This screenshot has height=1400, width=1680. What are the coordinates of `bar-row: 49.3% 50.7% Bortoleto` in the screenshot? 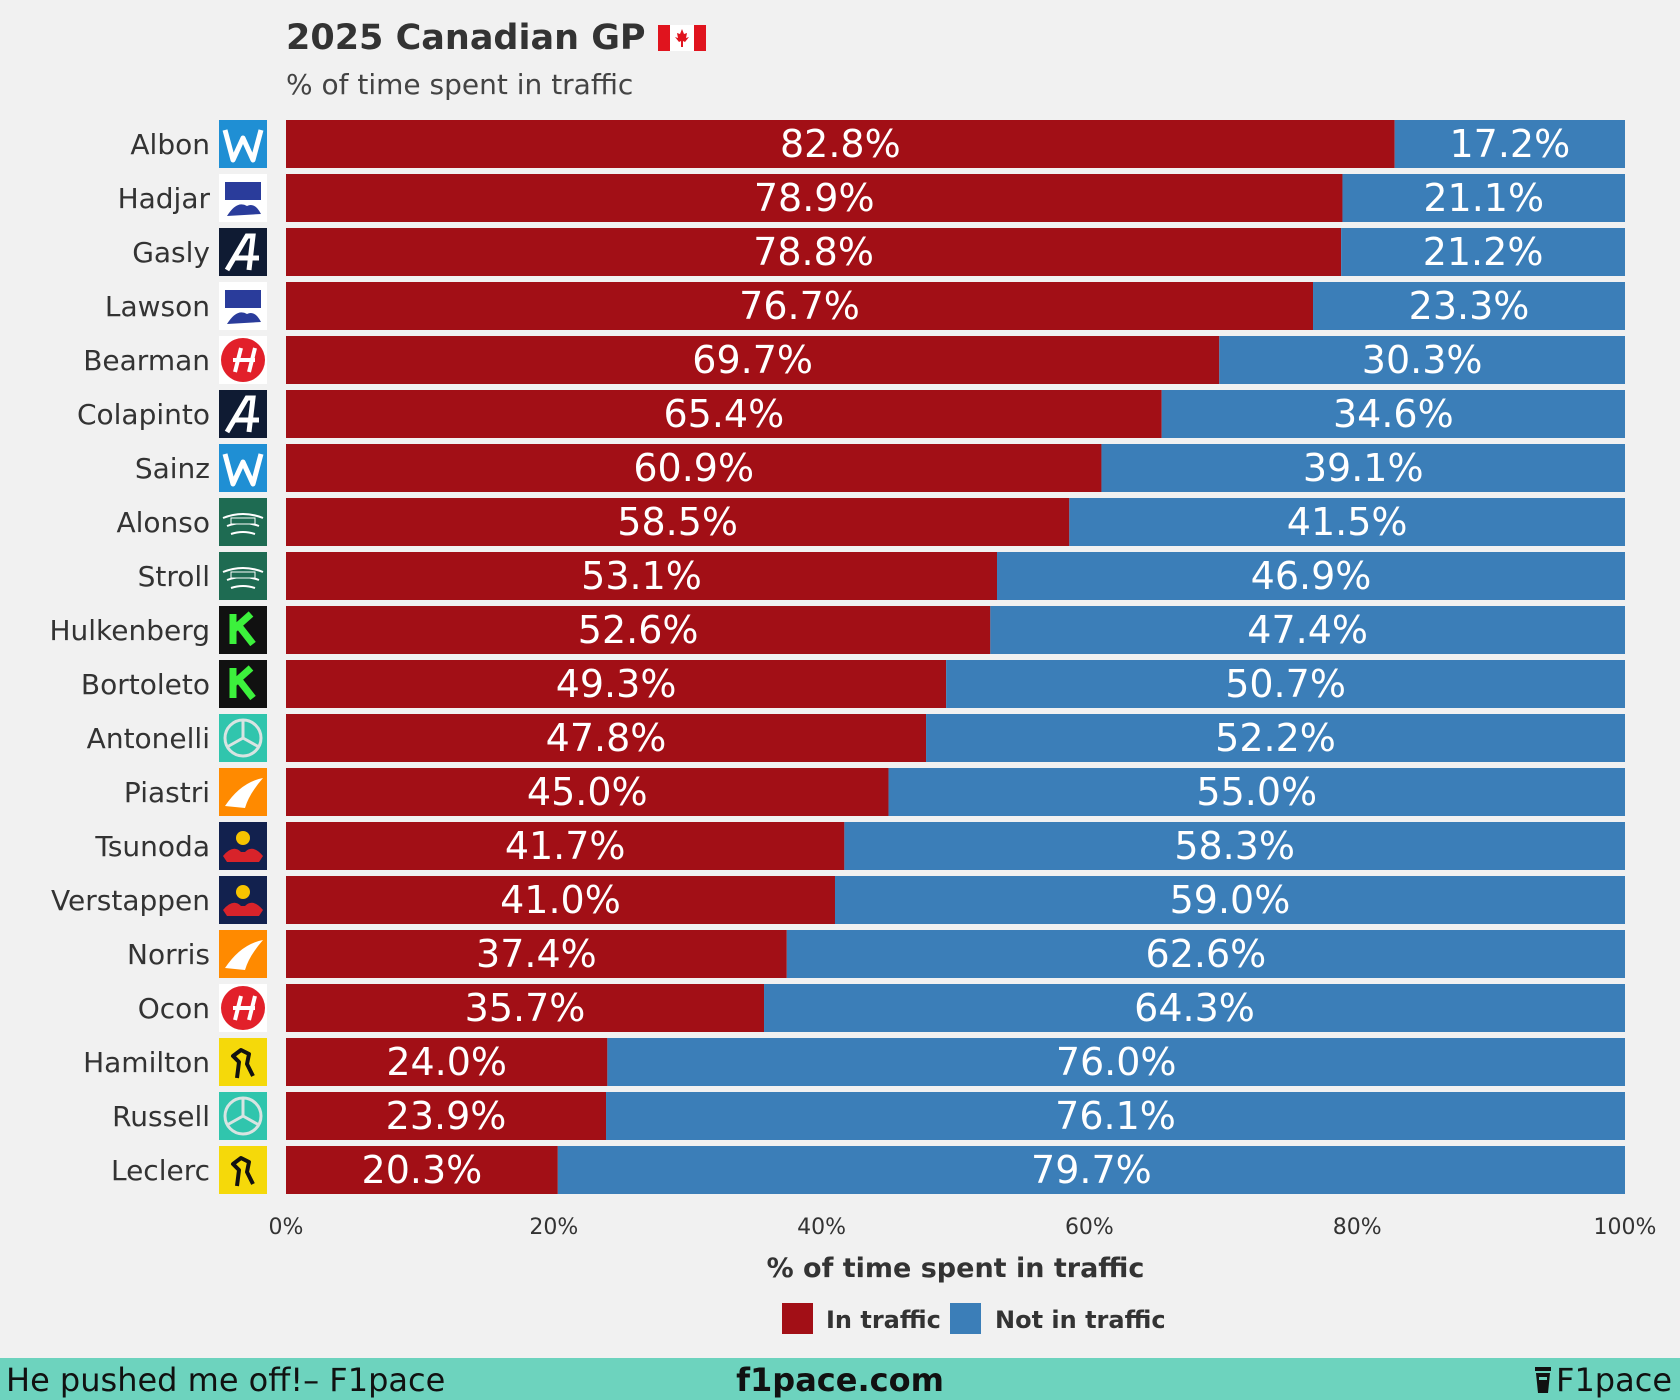 It's located at (853, 684).